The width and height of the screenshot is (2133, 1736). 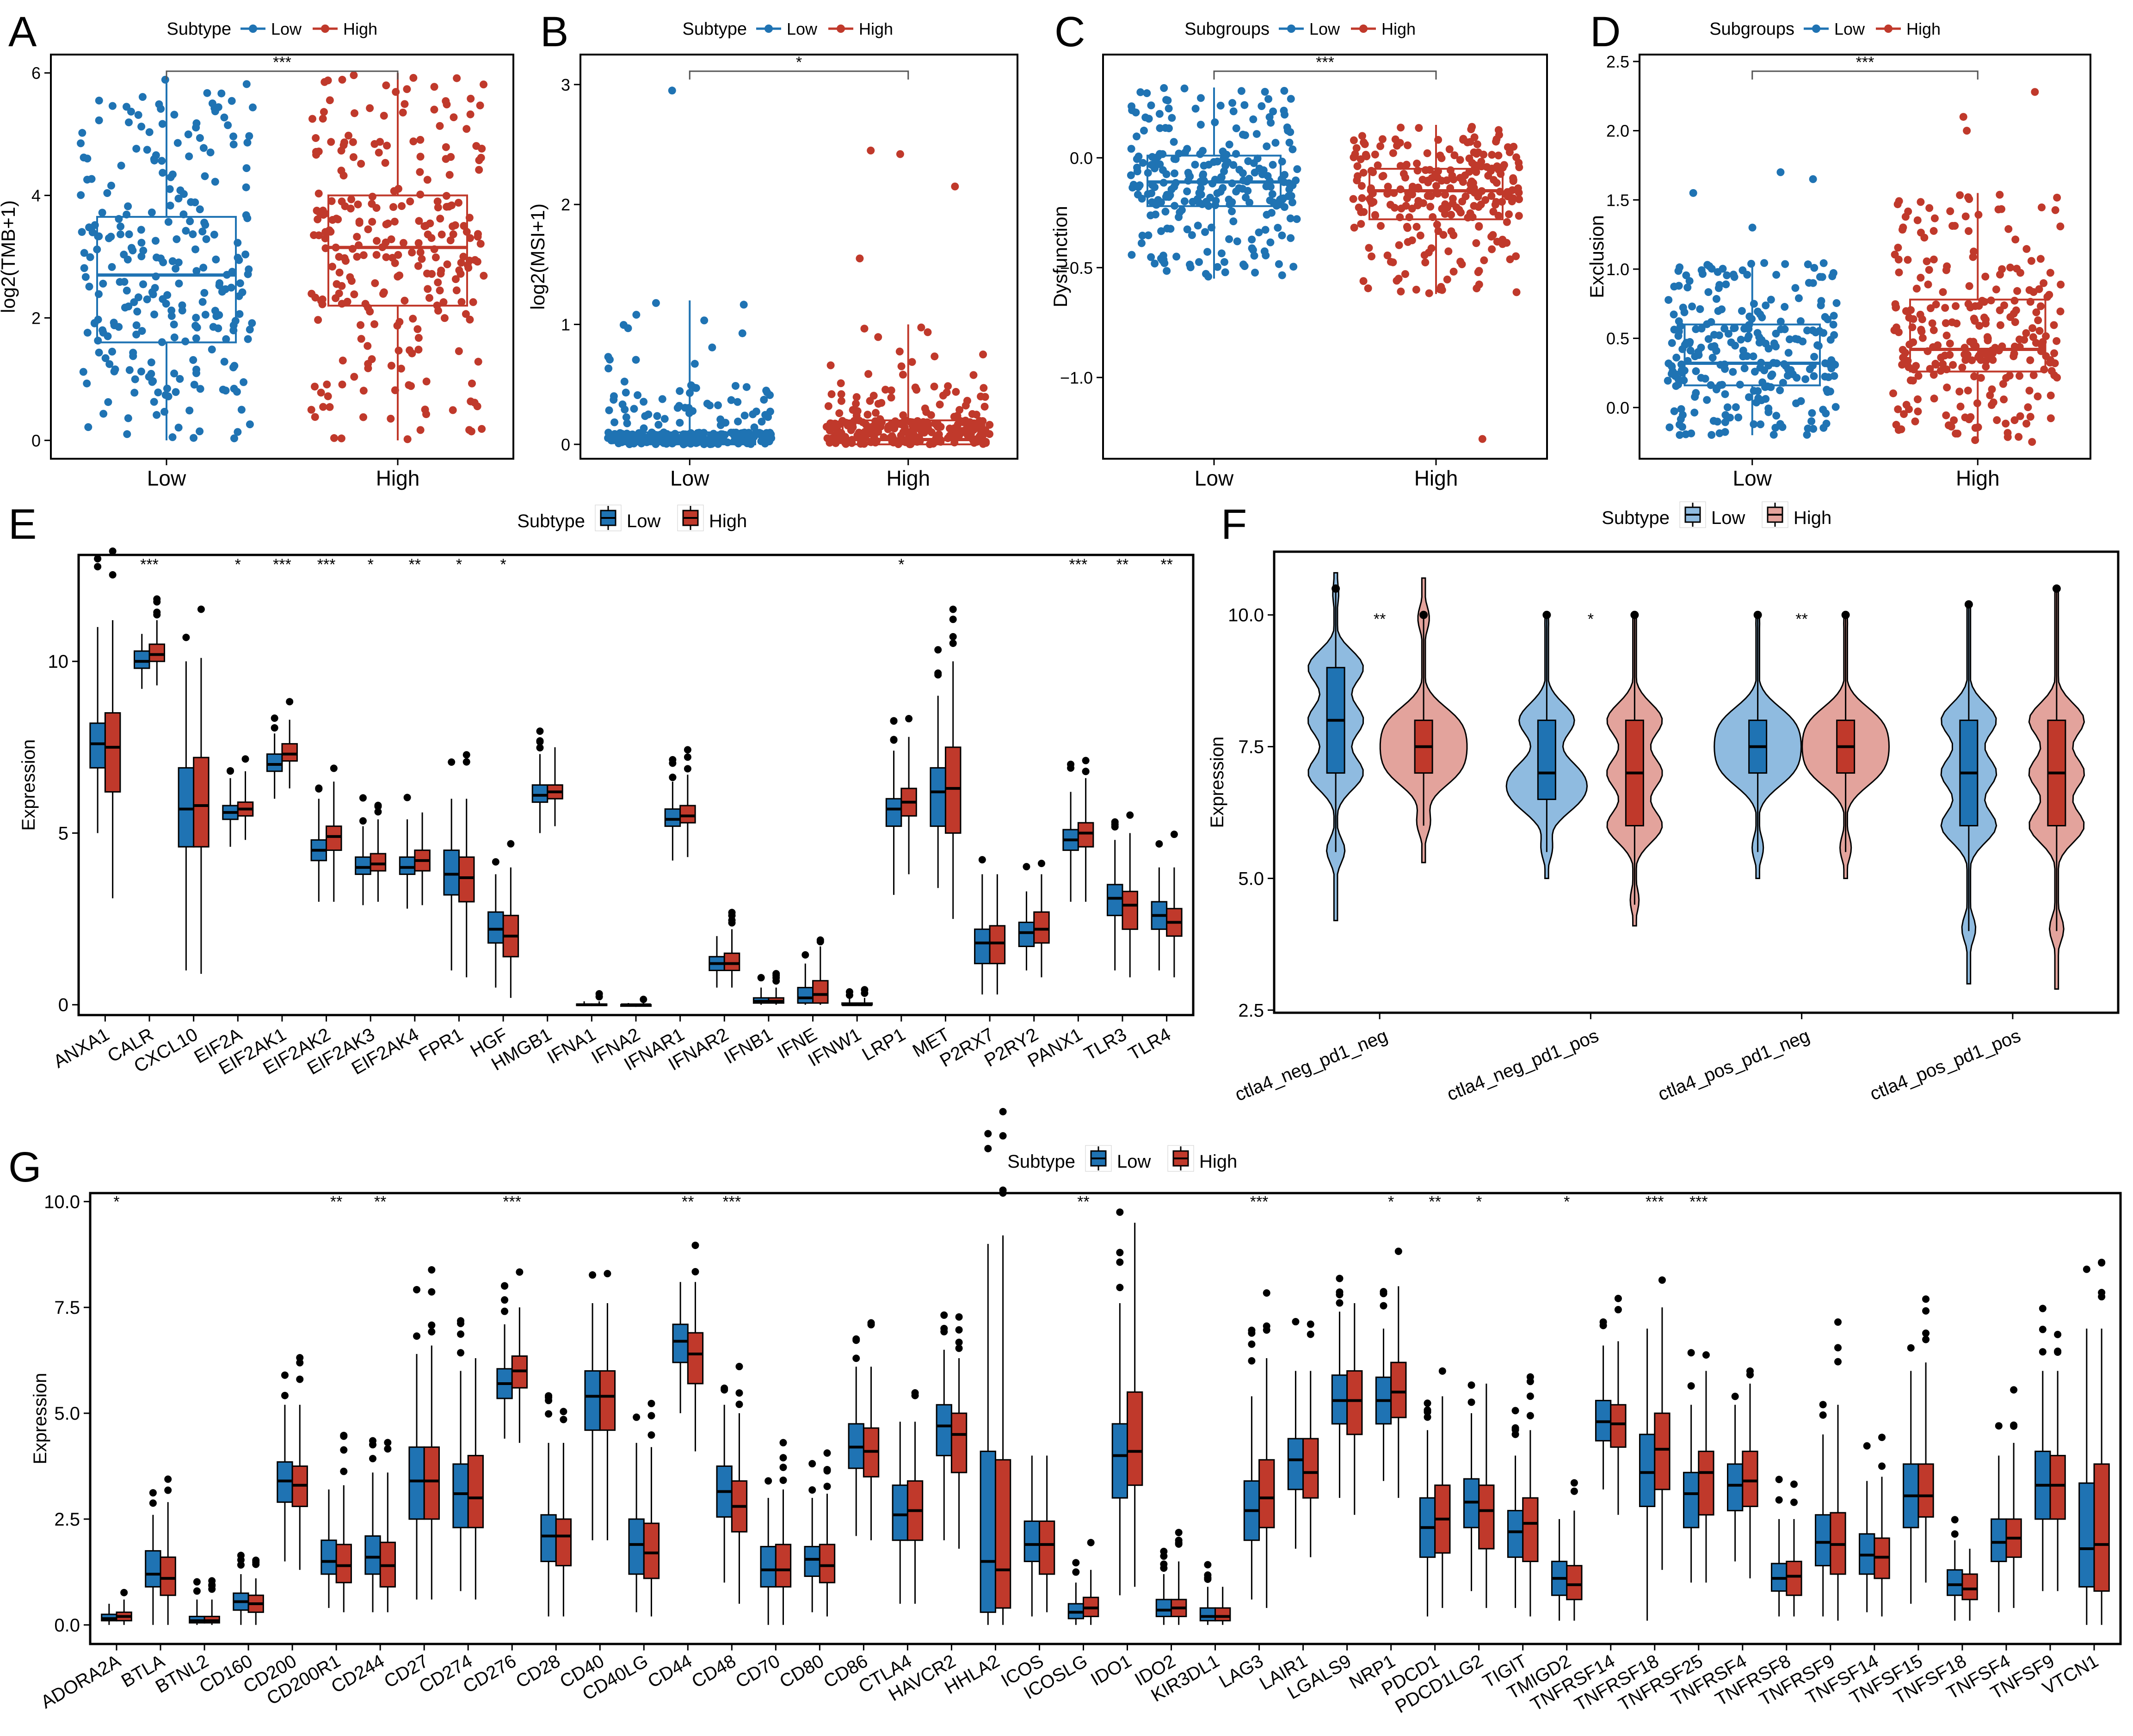 I want to click on legend-label-high: High, so click(x=1398, y=28).